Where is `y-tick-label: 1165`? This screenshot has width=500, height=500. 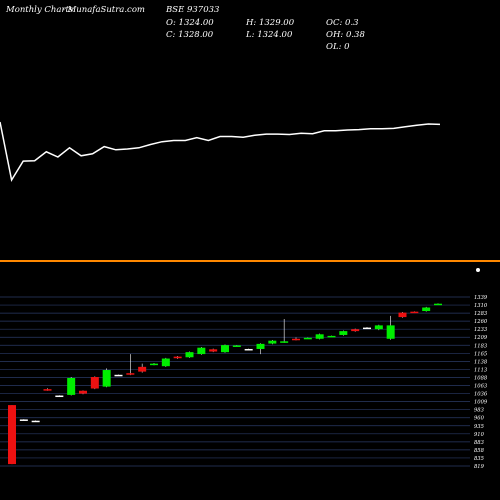
y-tick-label: 1165 is located at coordinates (480, 354).